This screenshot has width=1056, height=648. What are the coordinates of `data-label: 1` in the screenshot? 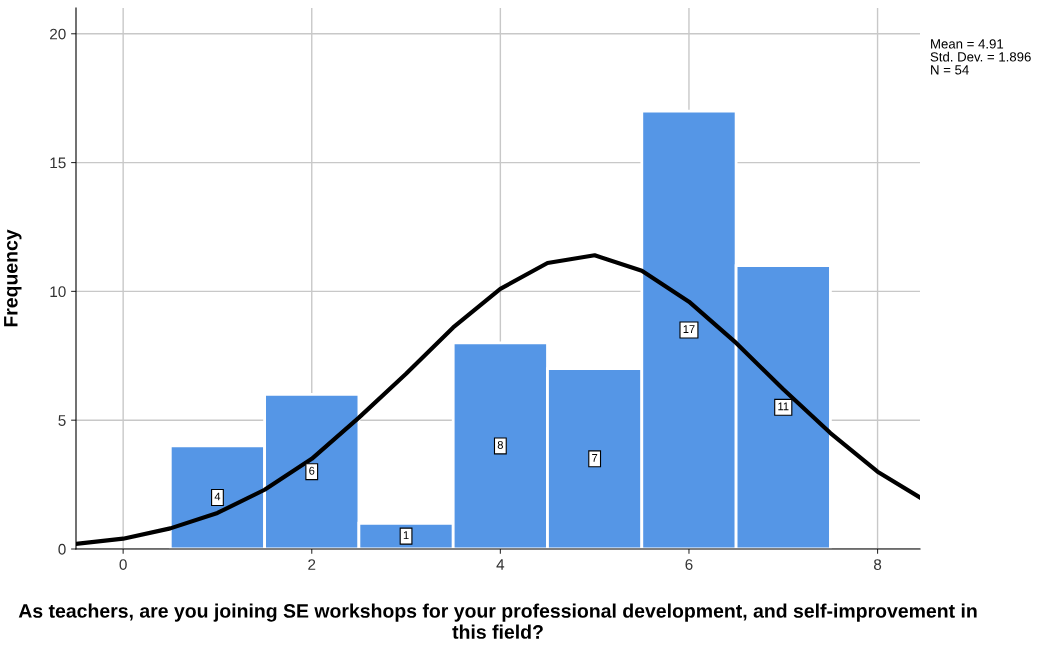 It's located at (406, 535).